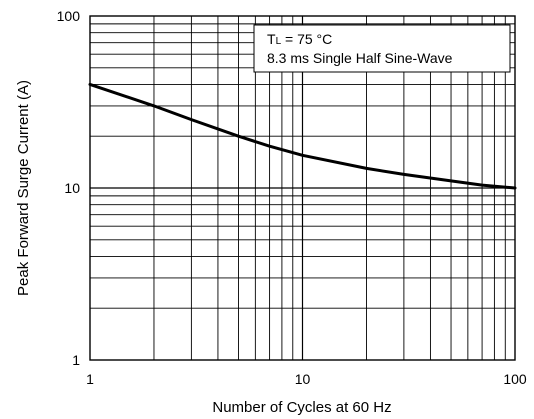 This screenshot has height=419, width=534. What do you see at coordinates (279, 41) in the screenshot?
I see `annotation-subscript: L` at bounding box center [279, 41].